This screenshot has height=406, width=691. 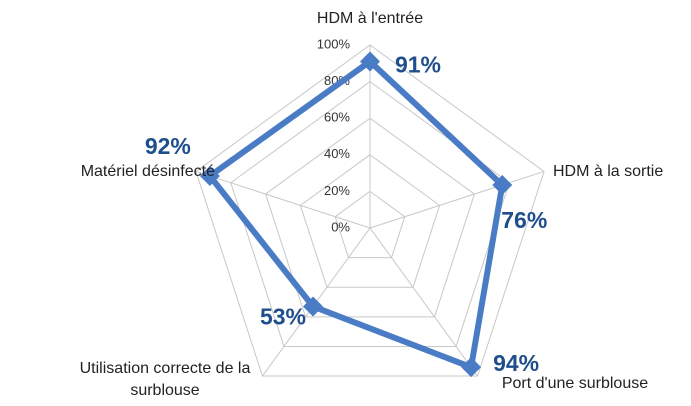 I want to click on tick-label: 100%, so click(x=334, y=43).